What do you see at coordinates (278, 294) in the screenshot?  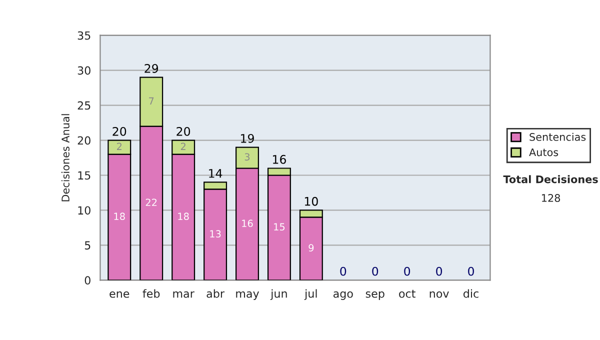 I see `x-tick-label: jun` at bounding box center [278, 294].